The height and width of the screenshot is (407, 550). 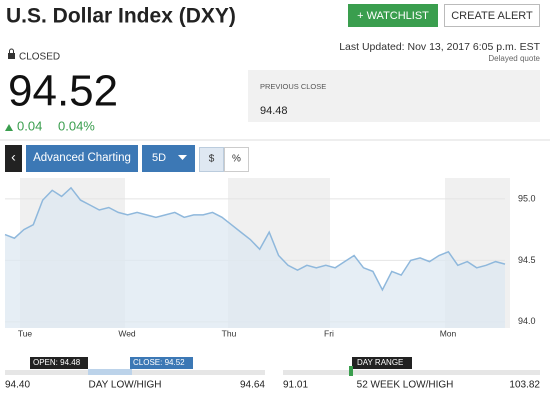 I want to click on close-tag-label: CLOSE: 94.52, so click(x=159, y=362).